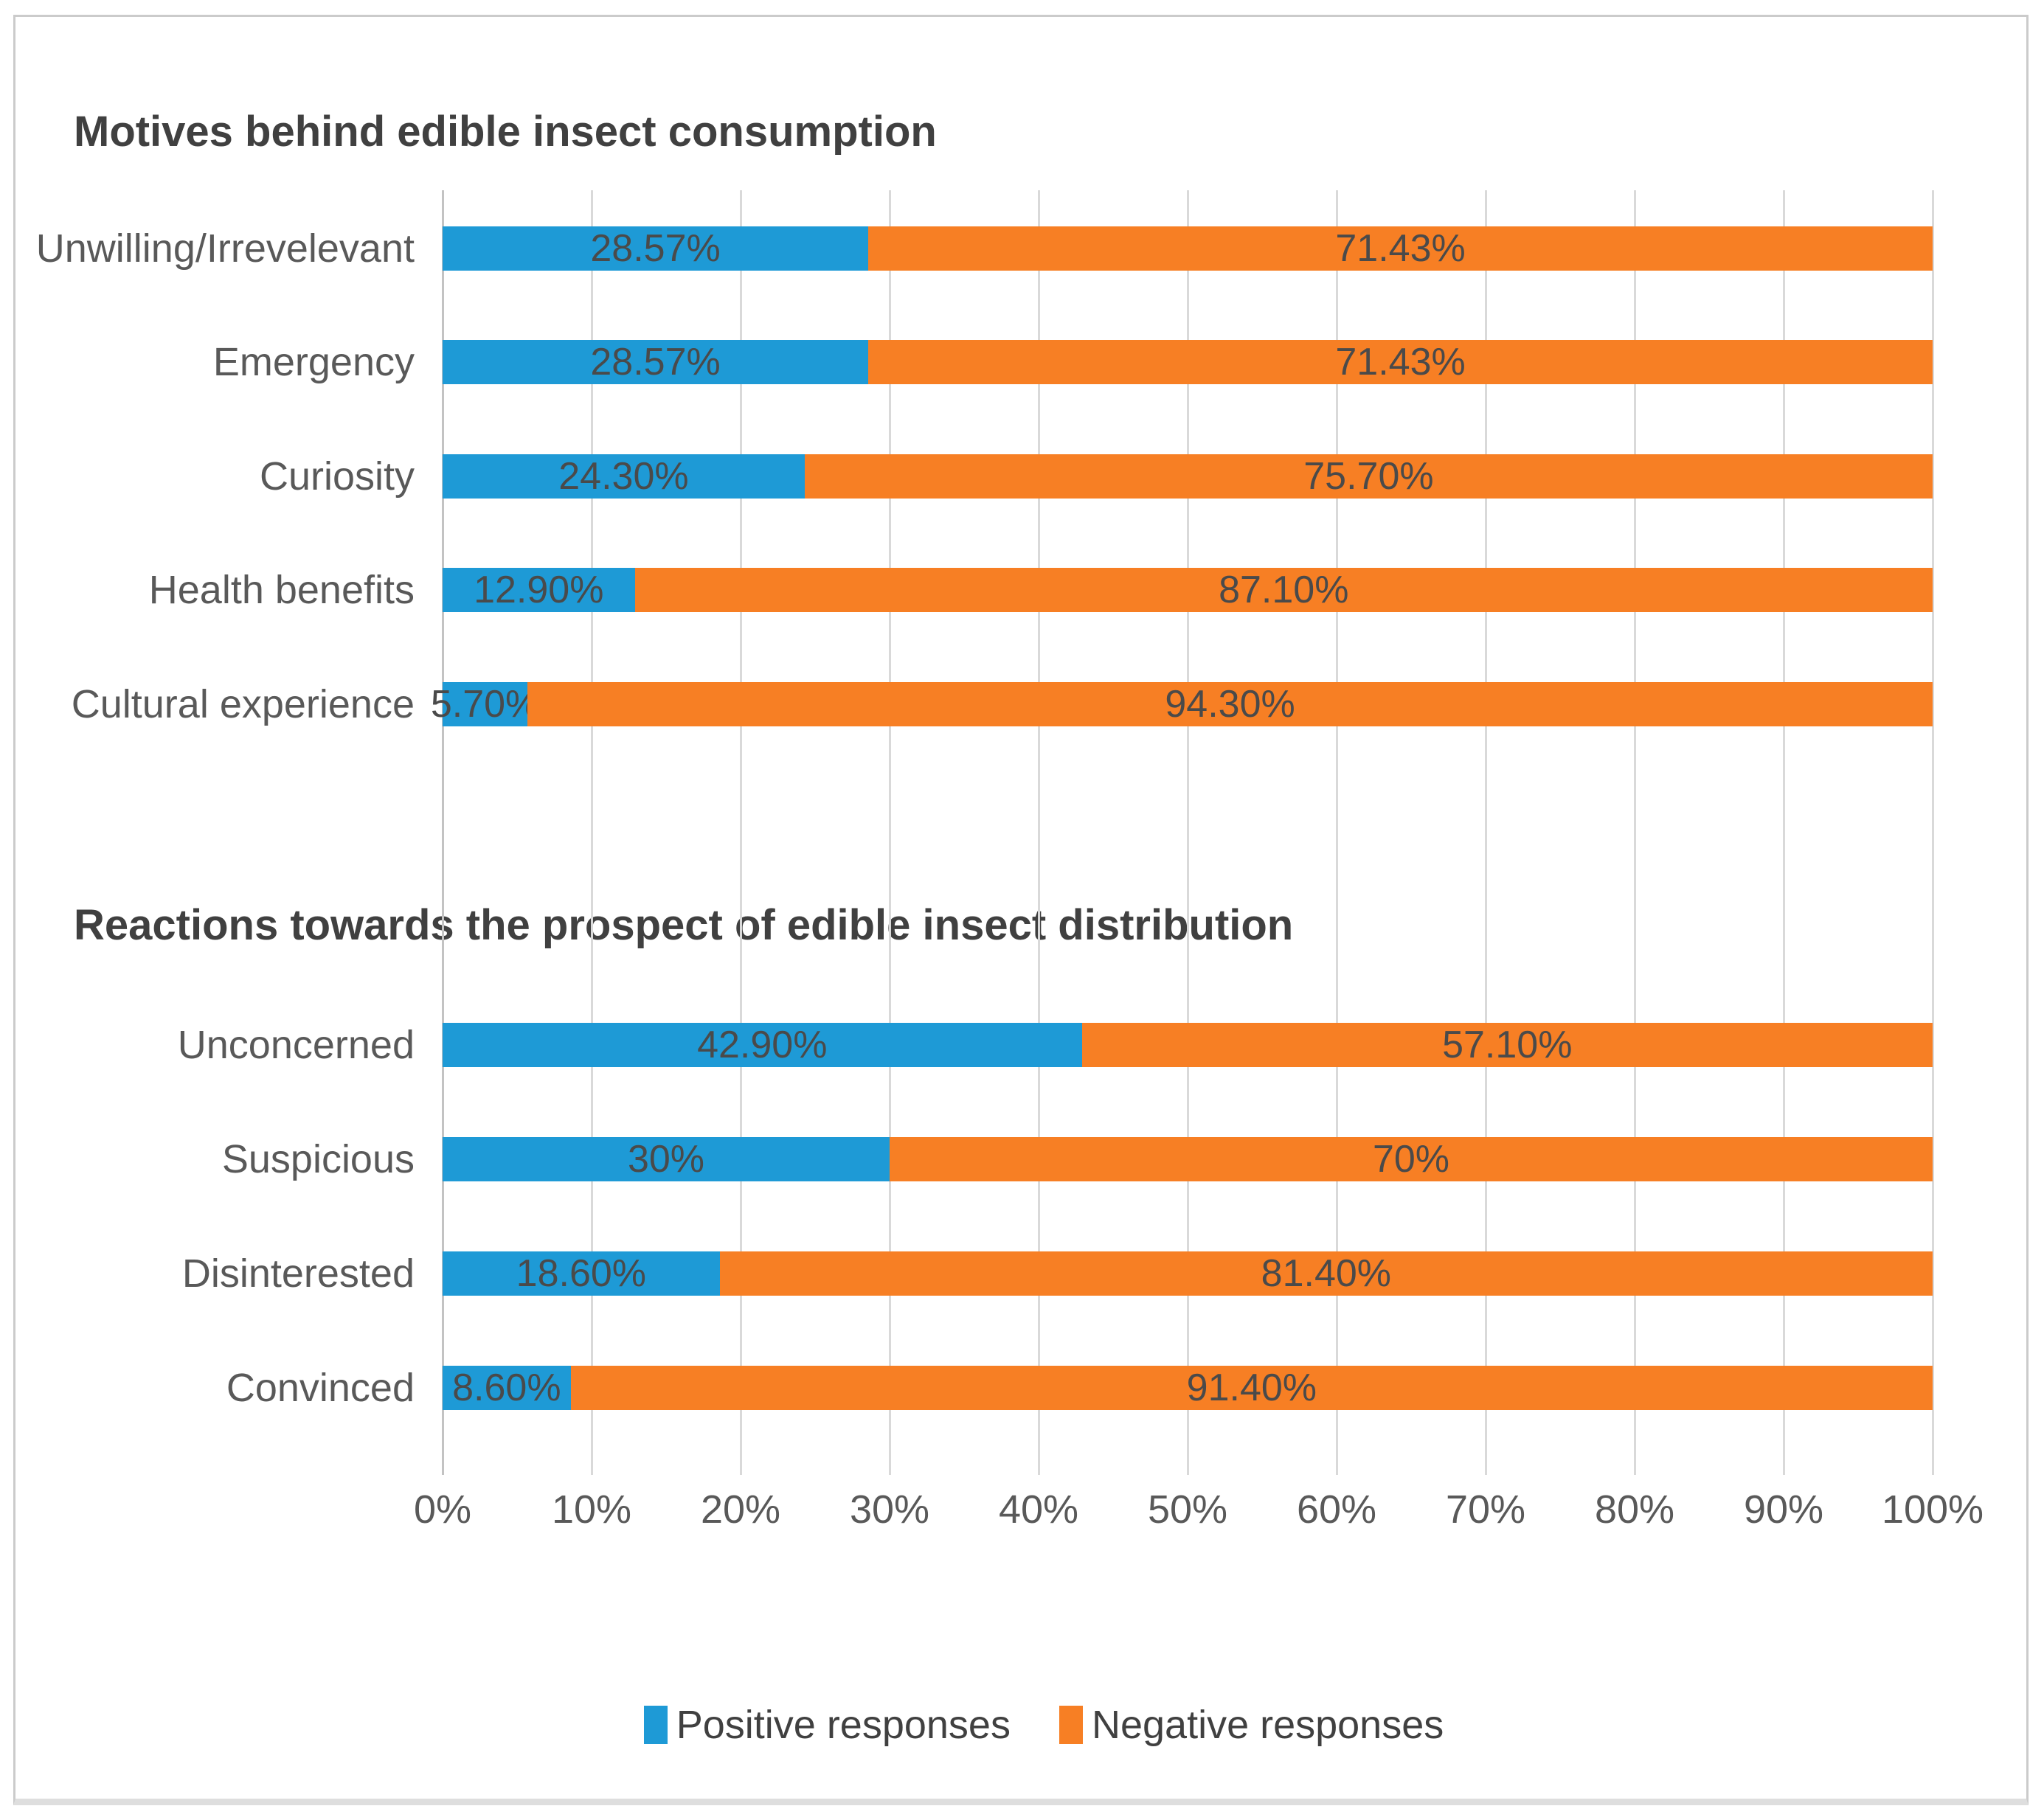 This screenshot has width=2044, height=1820. I want to click on positive-value-label: 42.90%, so click(762, 1045).